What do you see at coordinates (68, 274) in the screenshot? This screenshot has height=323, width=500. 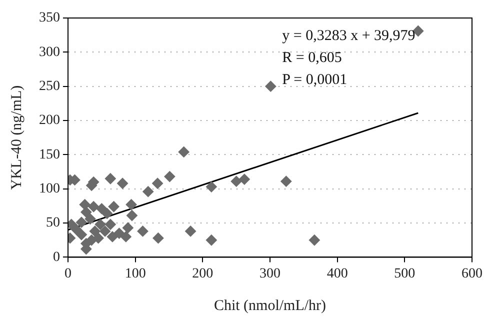 I see `x-tick-label: 0` at bounding box center [68, 274].